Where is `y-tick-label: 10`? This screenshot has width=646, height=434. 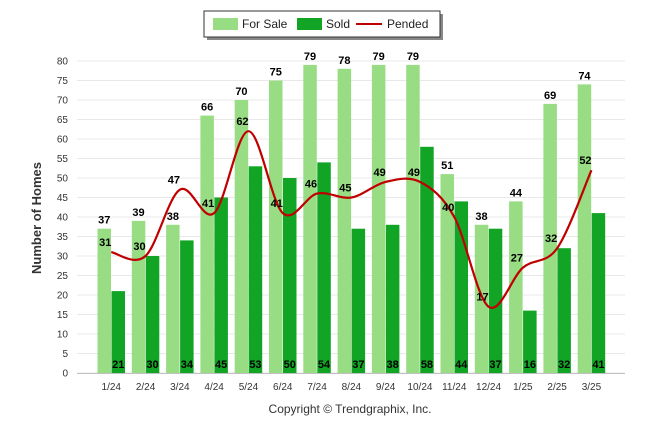 y-tick-label: 10 is located at coordinates (63, 335).